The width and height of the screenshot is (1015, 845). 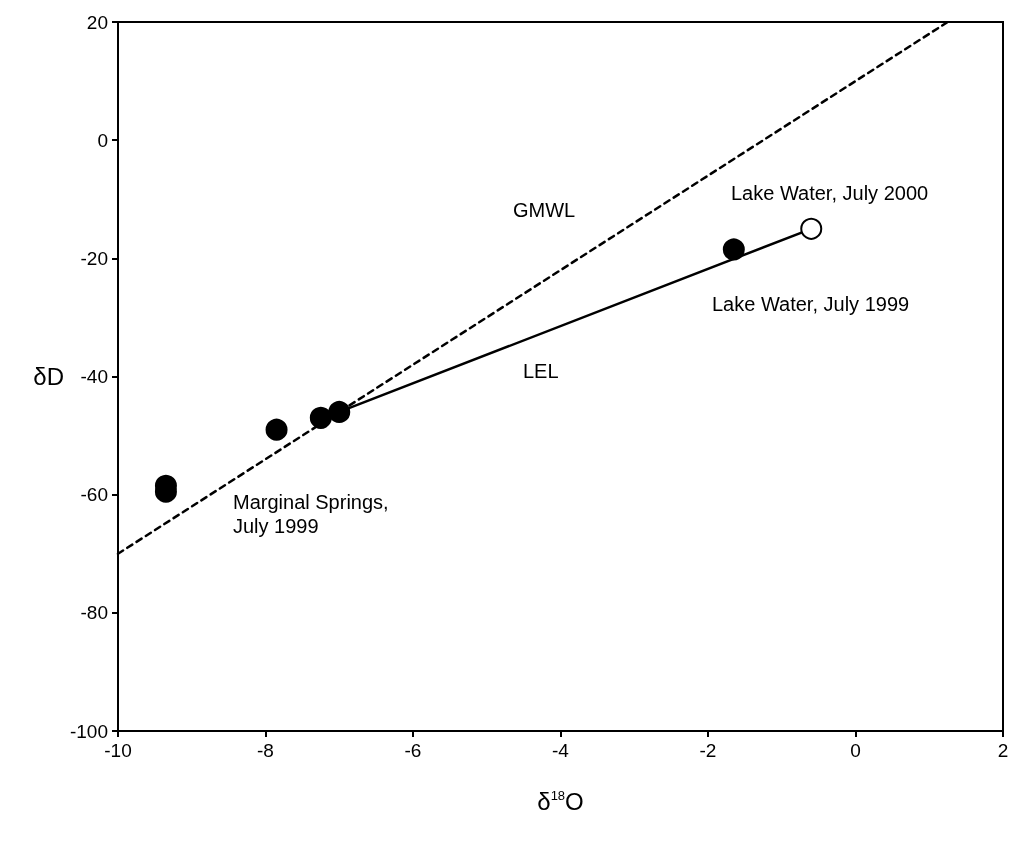 What do you see at coordinates (97, 22) in the screenshot?
I see `y-tick-label: 20` at bounding box center [97, 22].